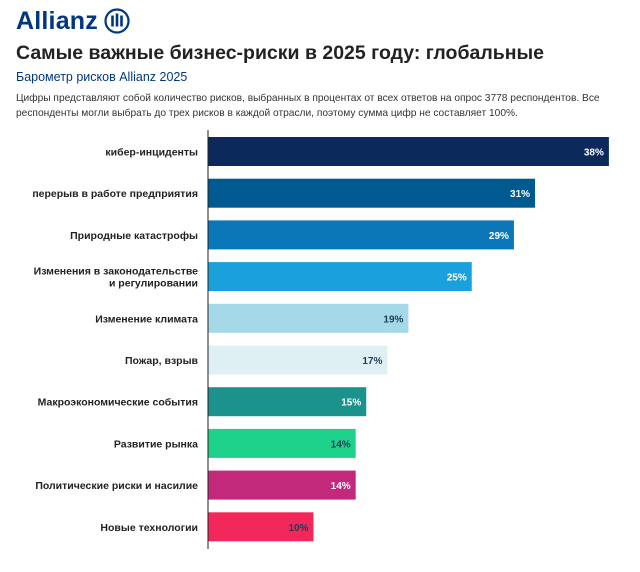 The image size is (640, 572). Describe the element at coordinates (151, 153) in the screenshot. I see `category-label: кибер-инциденты` at that location.